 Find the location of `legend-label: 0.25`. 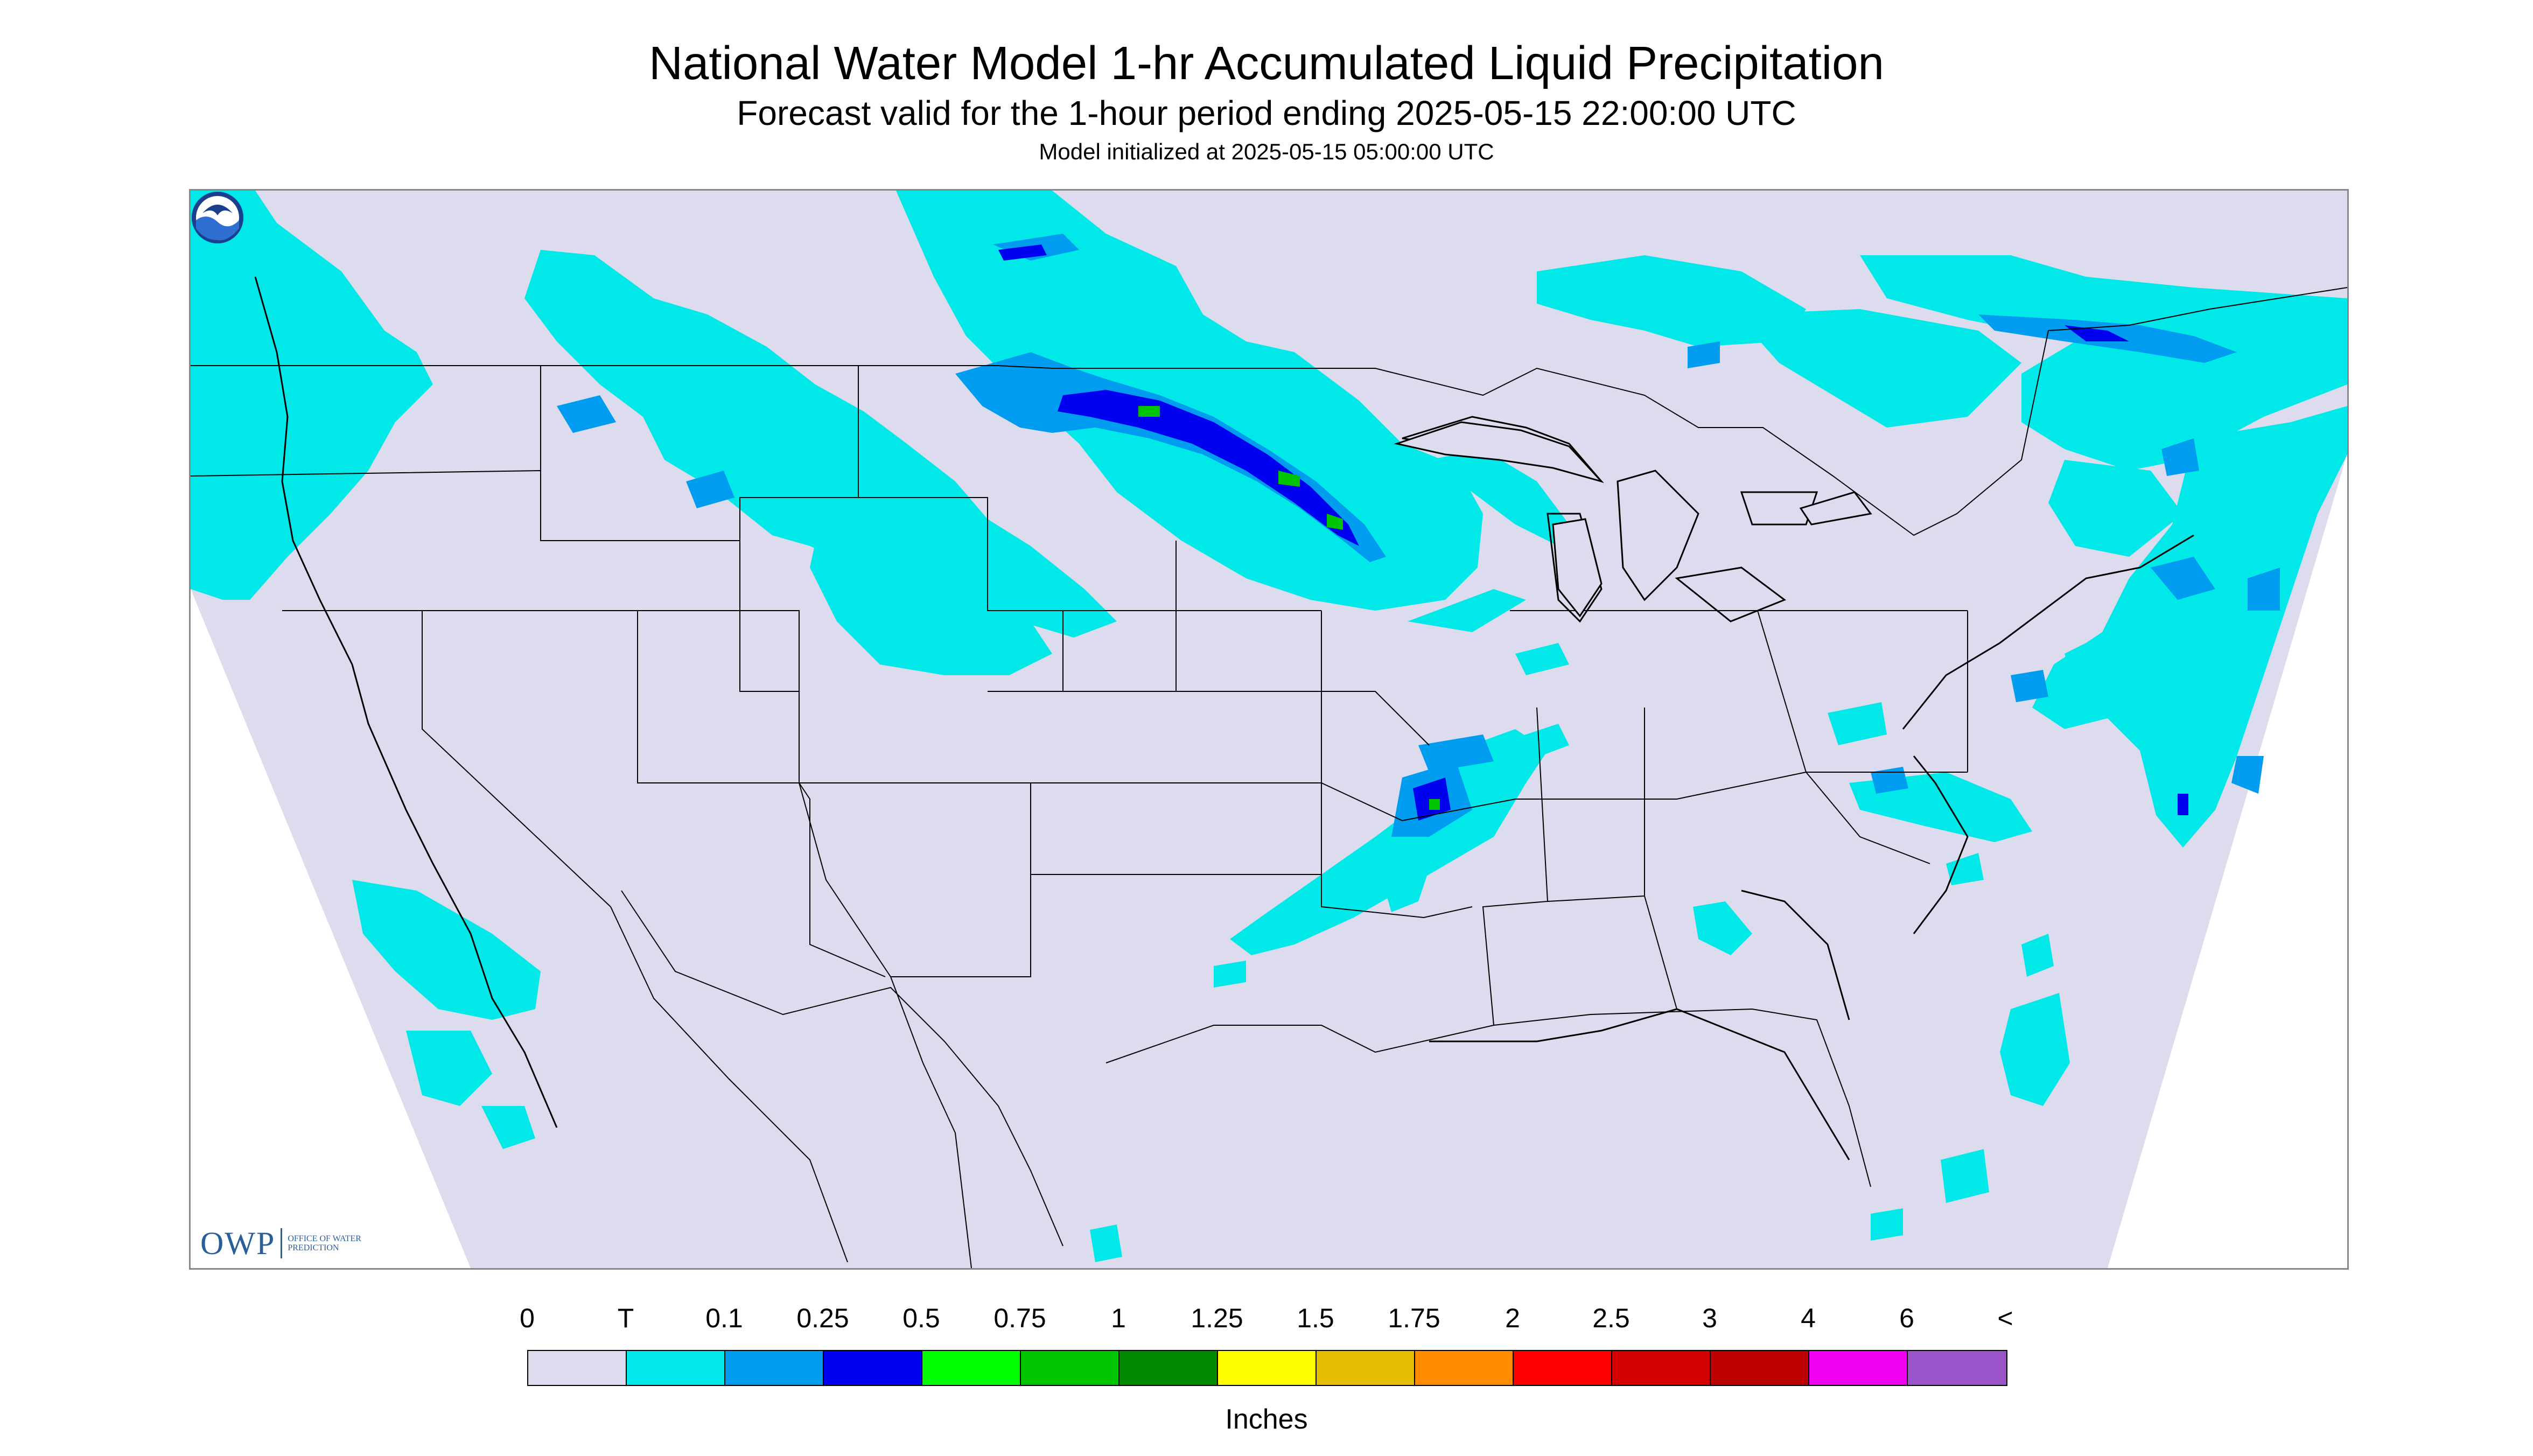

legend-label: 0.25 is located at coordinates (823, 1318).